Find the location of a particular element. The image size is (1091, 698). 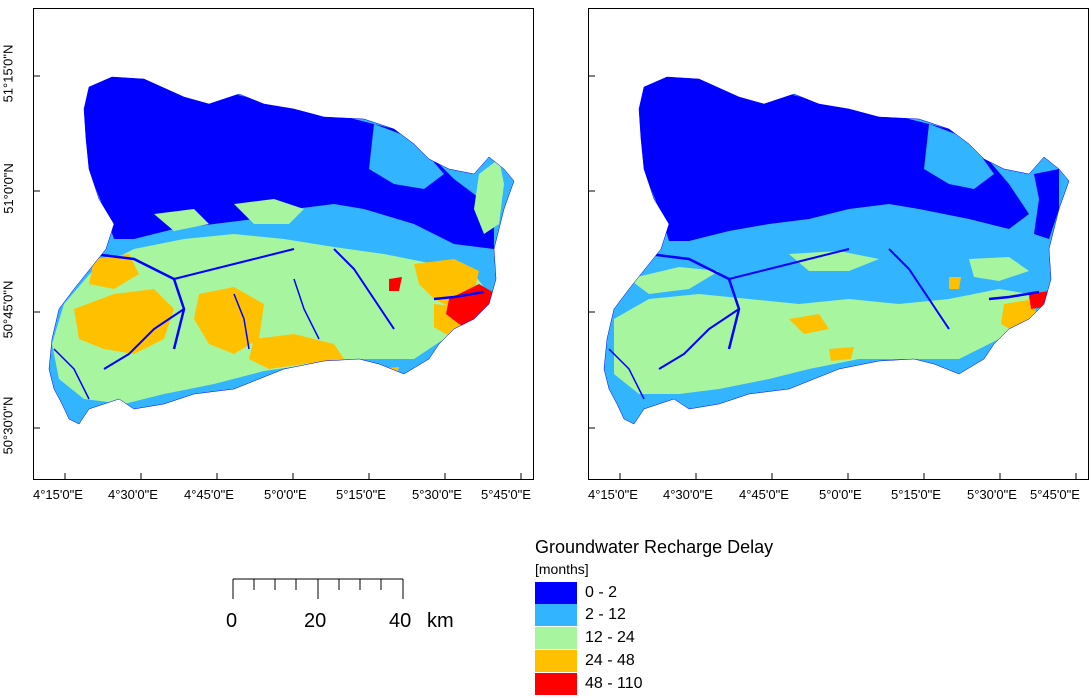

scale-label-20: 20 is located at coordinates (315, 621).